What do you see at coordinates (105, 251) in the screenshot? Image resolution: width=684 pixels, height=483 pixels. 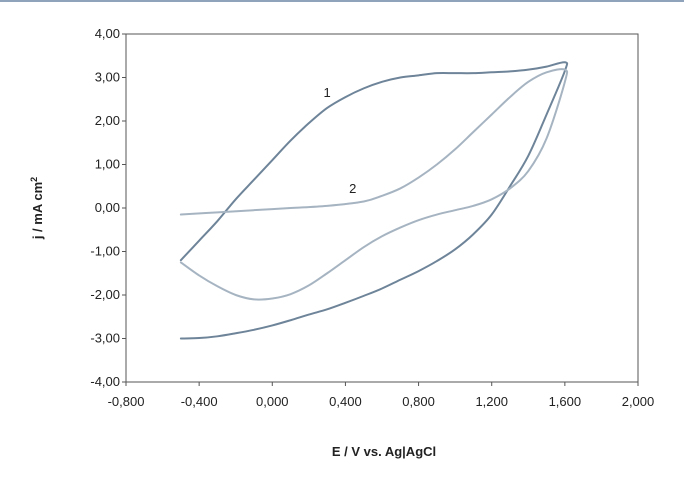 I see `y-tick-label: -1,00` at bounding box center [105, 251].